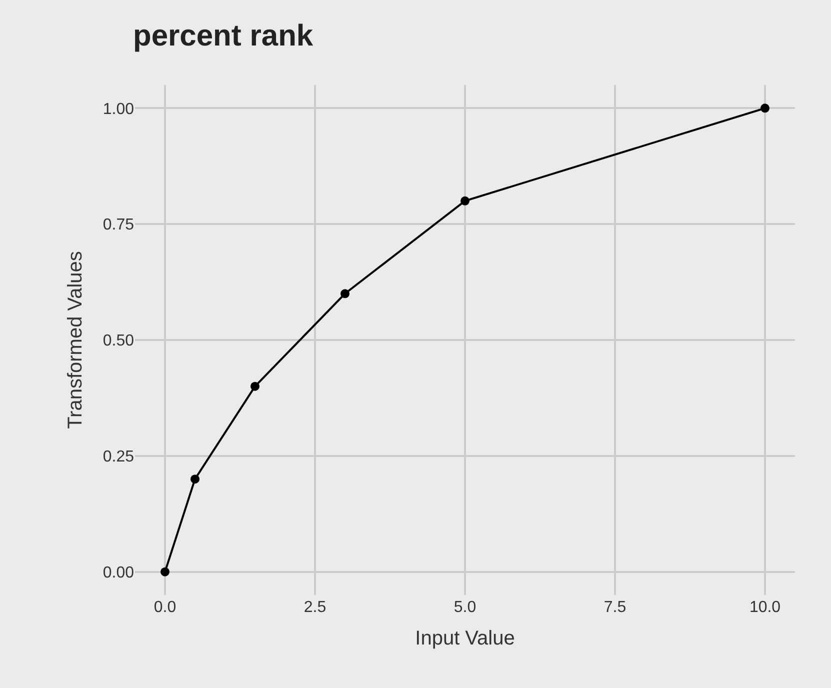 Image resolution: width=831 pixels, height=688 pixels. Describe the element at coordinates (118, 341) in the screenshot. I see `y-tick-label: 0.50` at that location.